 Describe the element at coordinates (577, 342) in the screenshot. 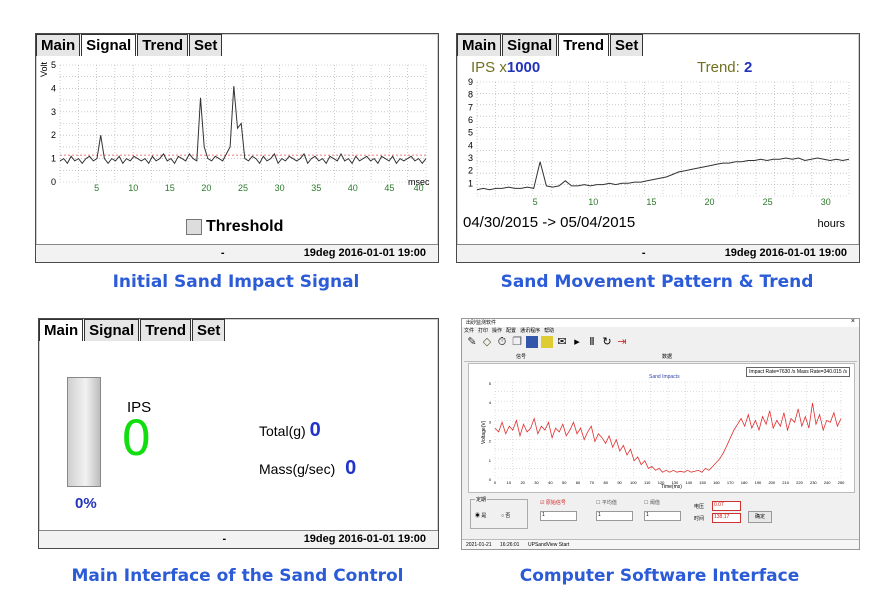

I see `play-icon: ▸` at that location.